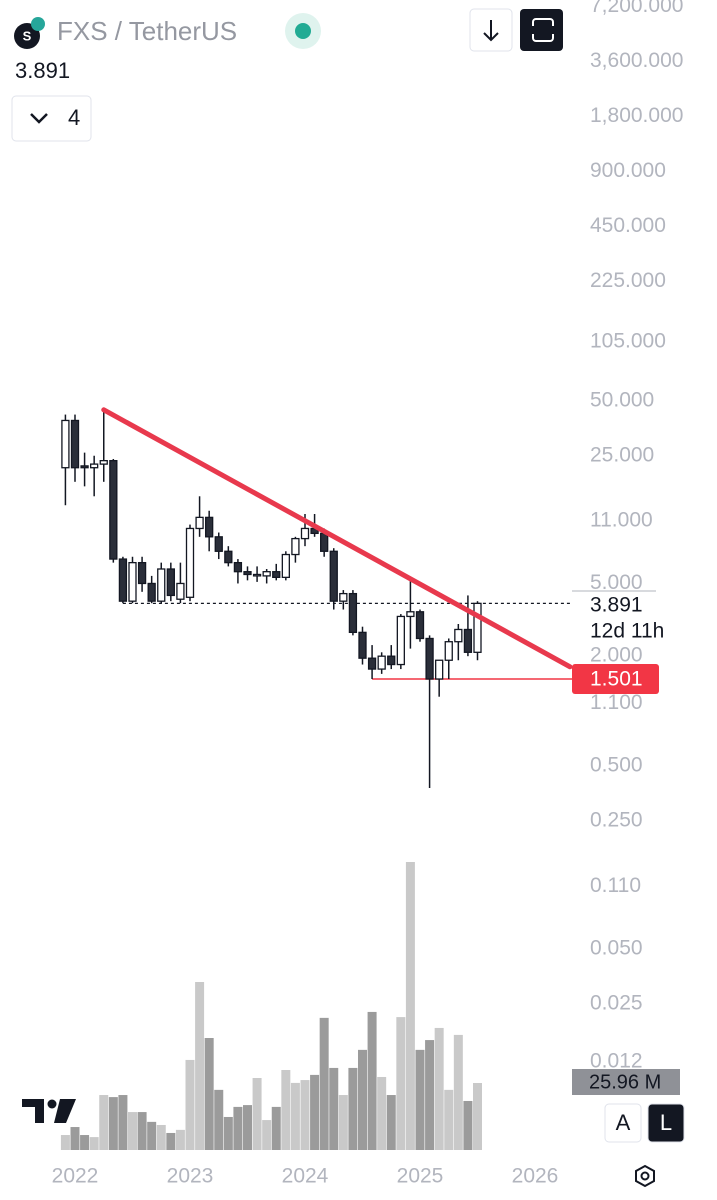 The image size is (717, 1200). What do you see at coordinates (622, 399) in the screenshot?
I see `y-tick-label: 50.000` at bounding box center [622, 399].